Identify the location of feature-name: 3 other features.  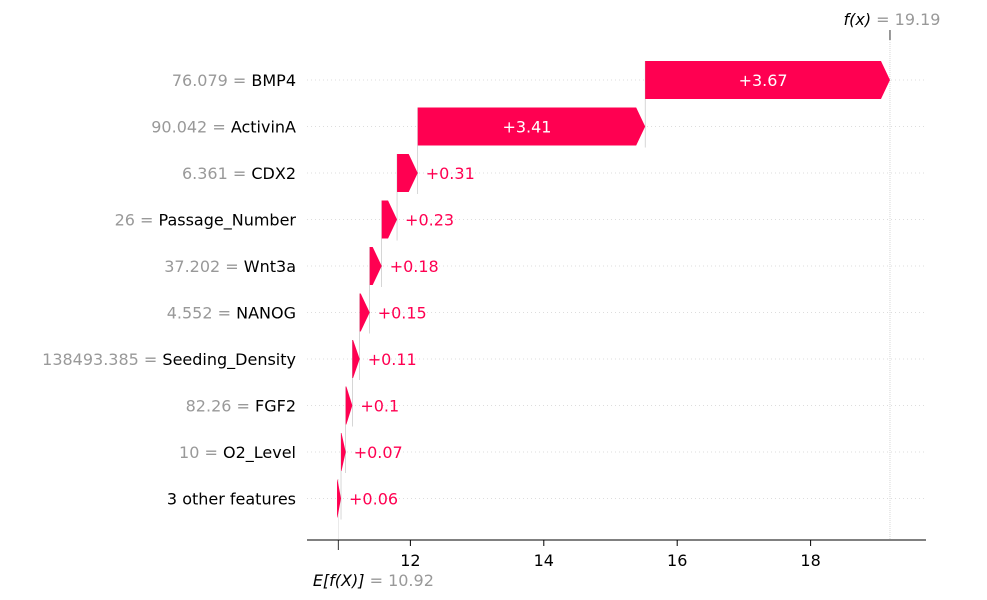
(231, 499).